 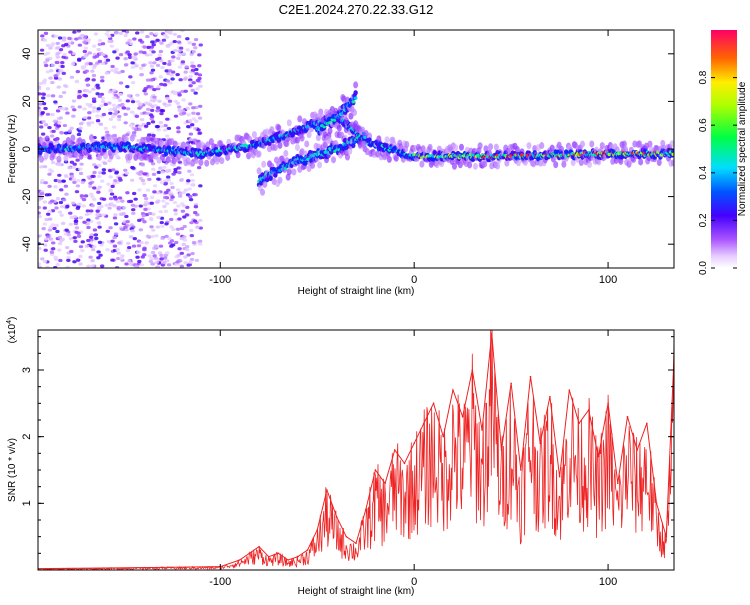 I want to click on spectrogram-y-tick-label: 0, so click(x=27, y=149).